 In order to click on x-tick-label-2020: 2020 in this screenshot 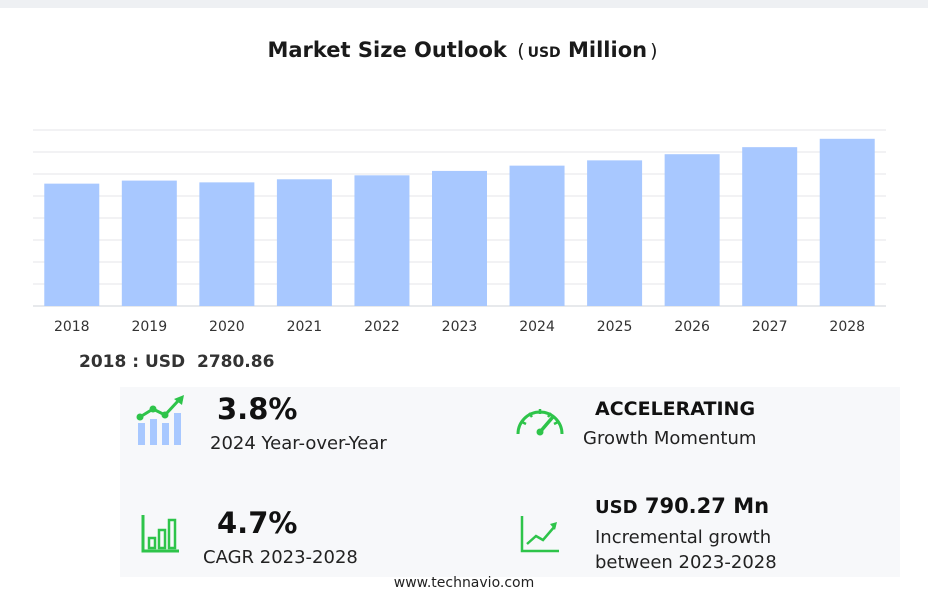, I will do `click(227, 327)`.